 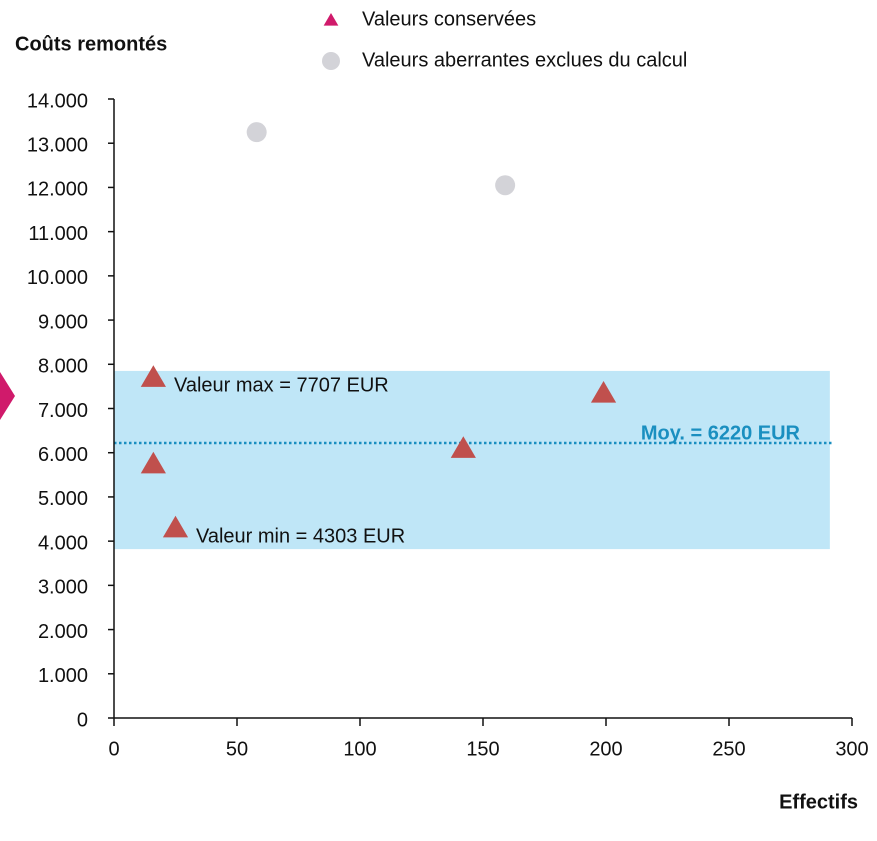 I want to click on y-tick-label: 5.000, so click(x=63, y=499).